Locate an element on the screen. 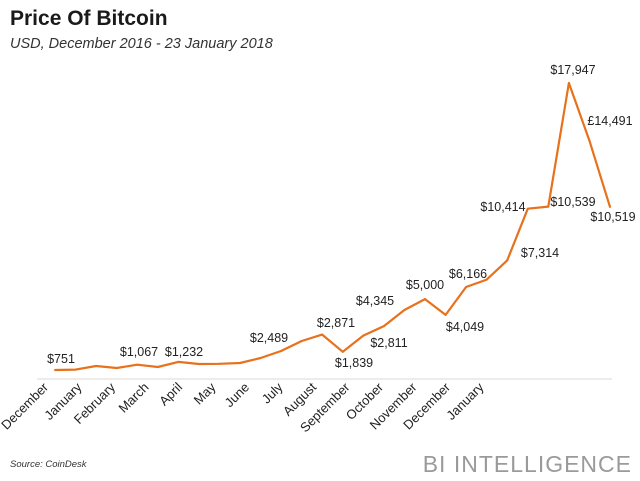 Image resolution: width=640 pixels, height=481 pixels. data-label: $1,232 is located at coordinates (184, 352).